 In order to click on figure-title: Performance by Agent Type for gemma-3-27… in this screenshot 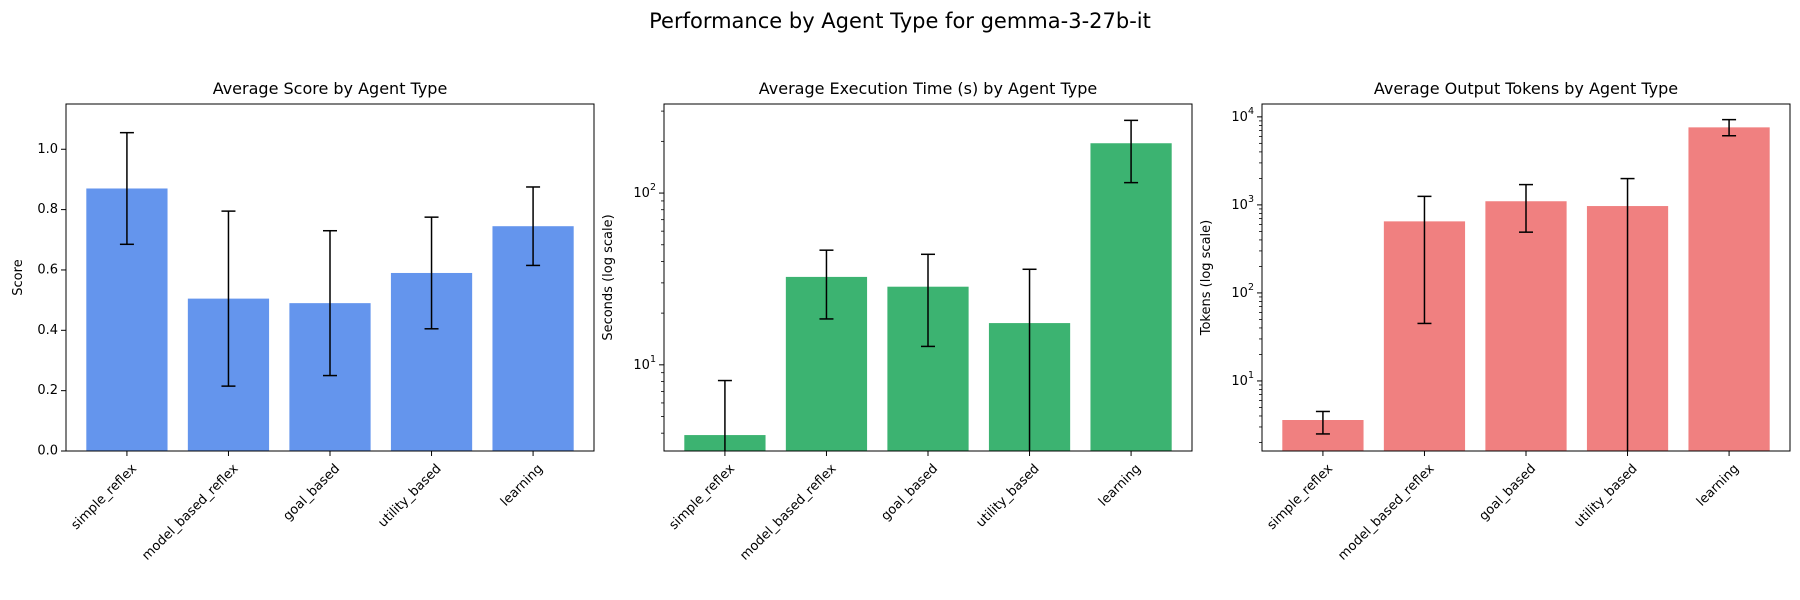, I will do `click(900, 21)`.